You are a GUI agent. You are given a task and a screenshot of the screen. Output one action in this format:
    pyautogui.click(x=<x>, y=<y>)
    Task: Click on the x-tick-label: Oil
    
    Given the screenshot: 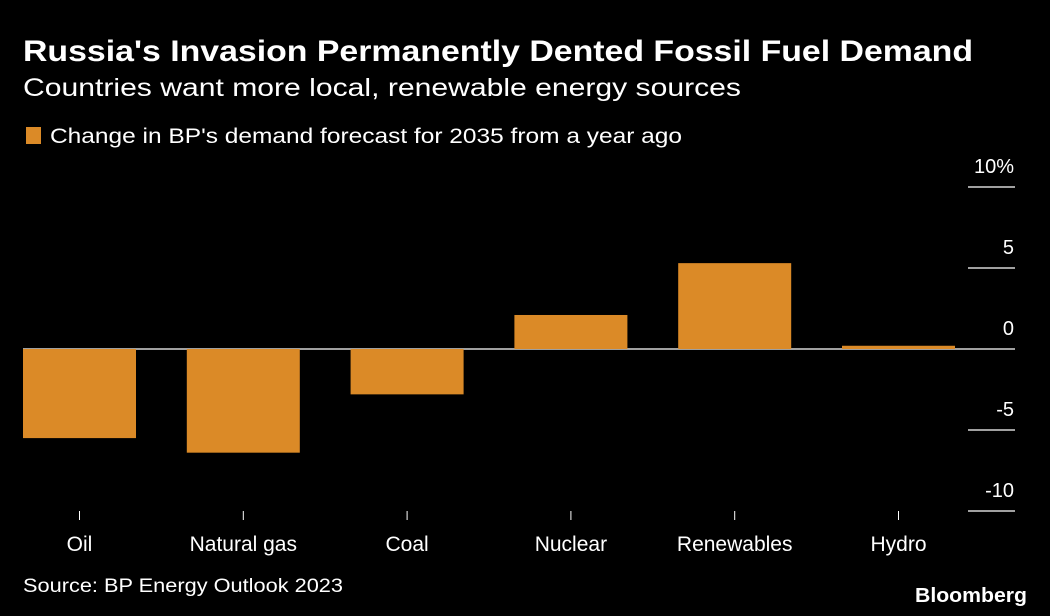 What is the action you would take?
    pyautogui.click(x=80, y=544)
    